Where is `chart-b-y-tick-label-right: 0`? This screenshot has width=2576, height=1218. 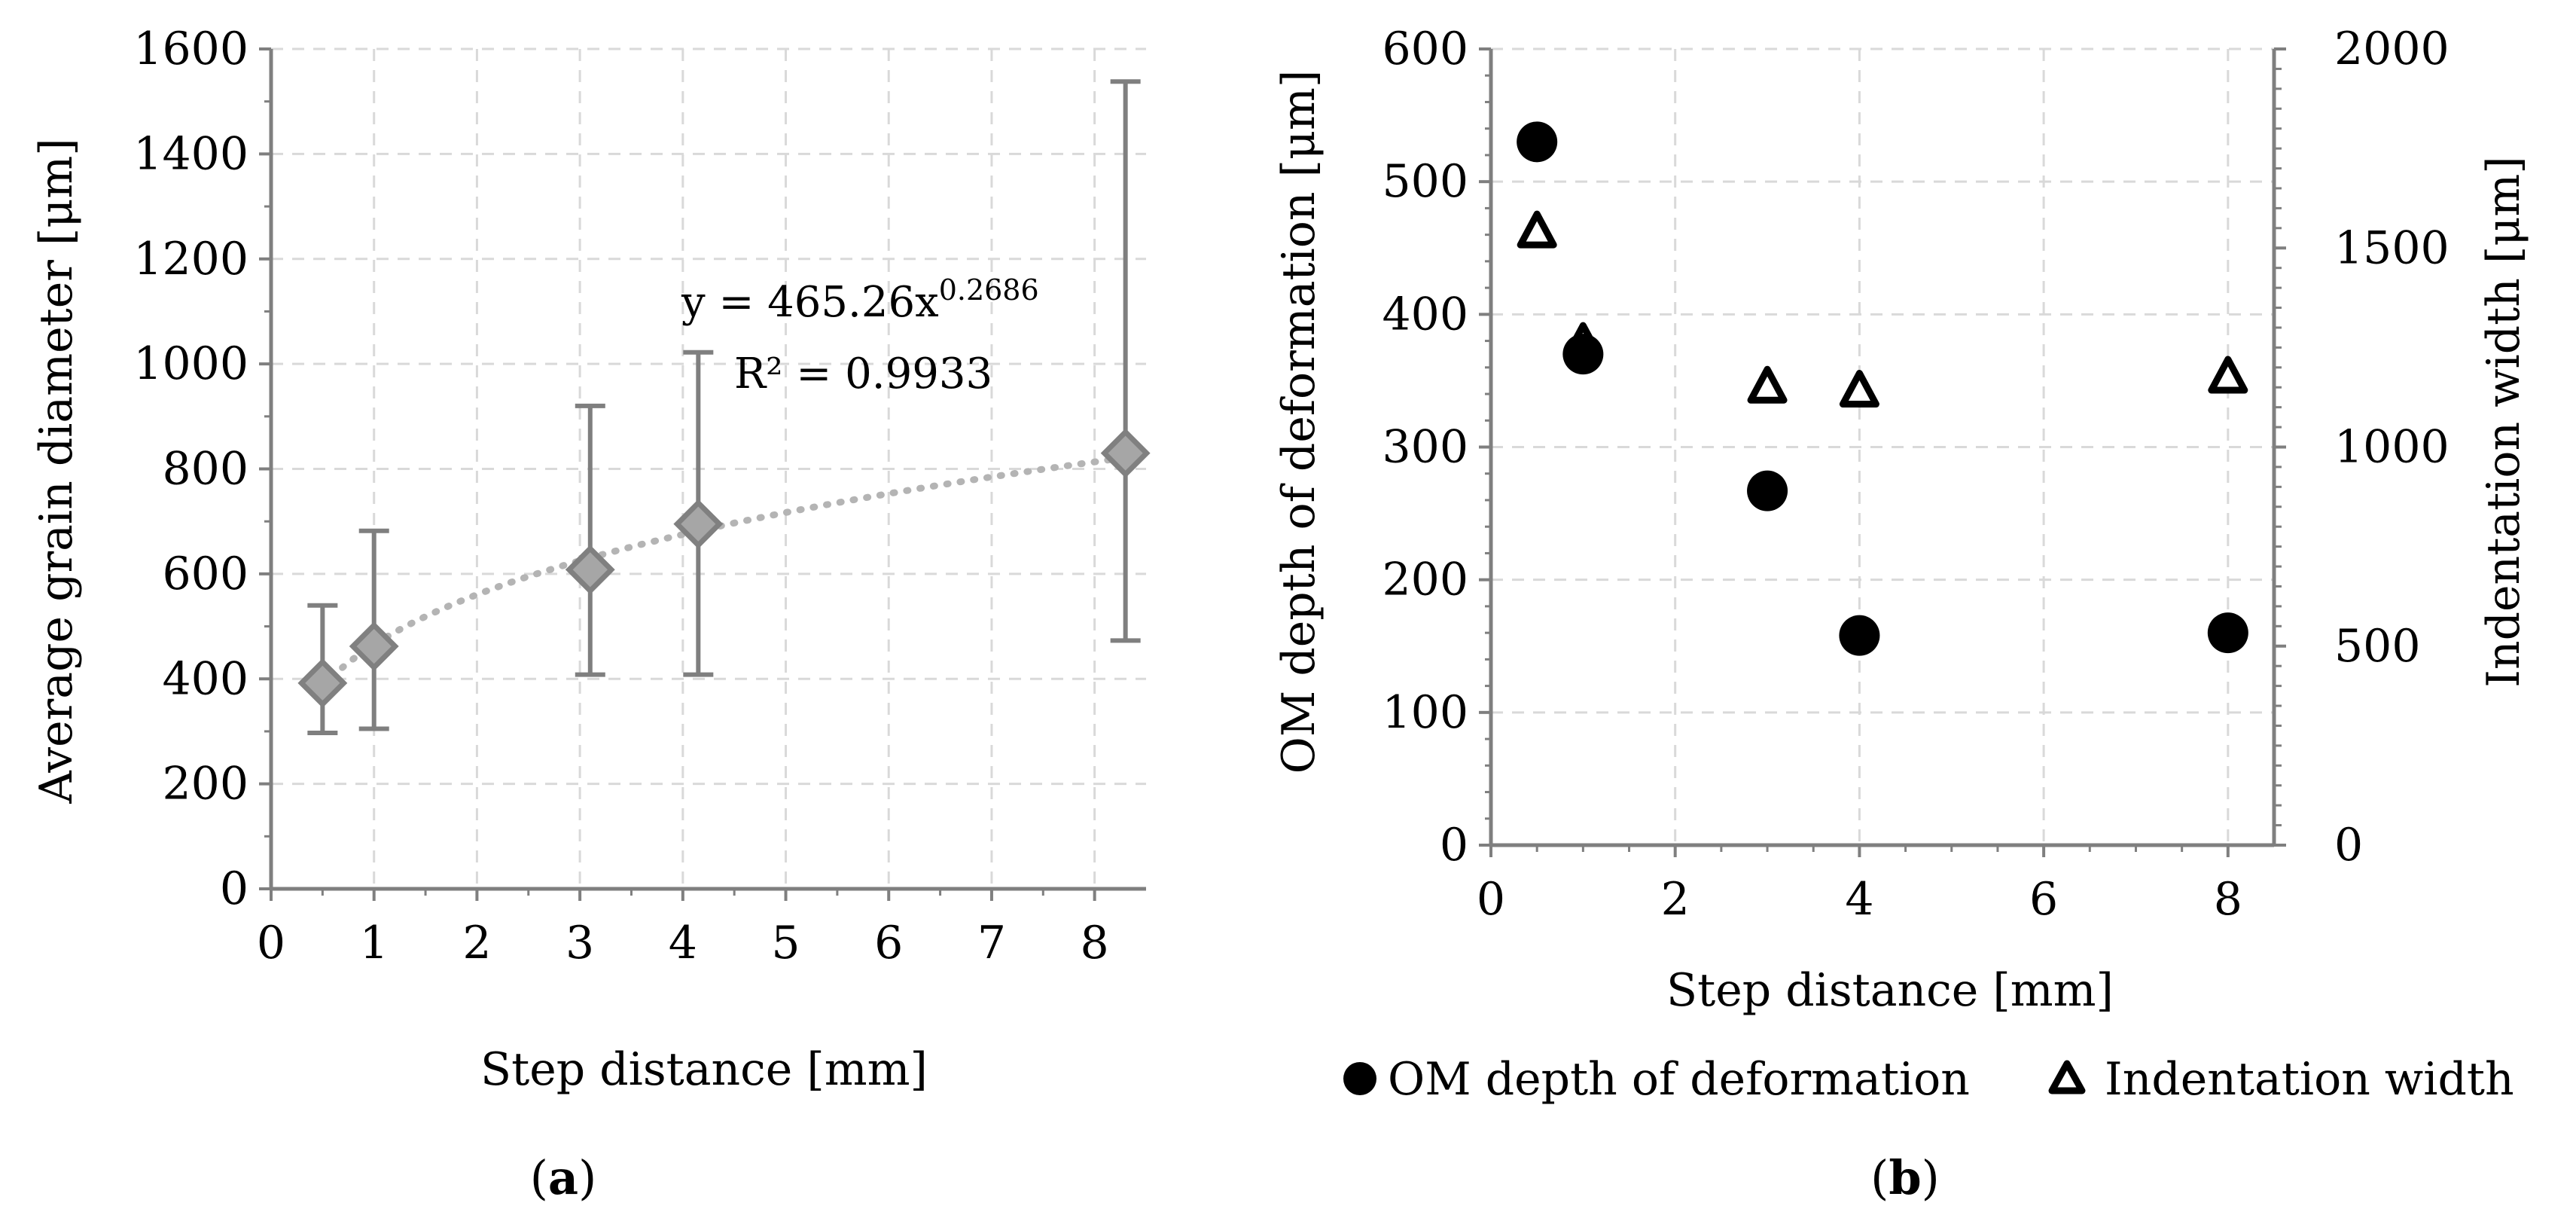
chart-b-y-tick-label-right: 0 is located at coordinates (2348, 846).